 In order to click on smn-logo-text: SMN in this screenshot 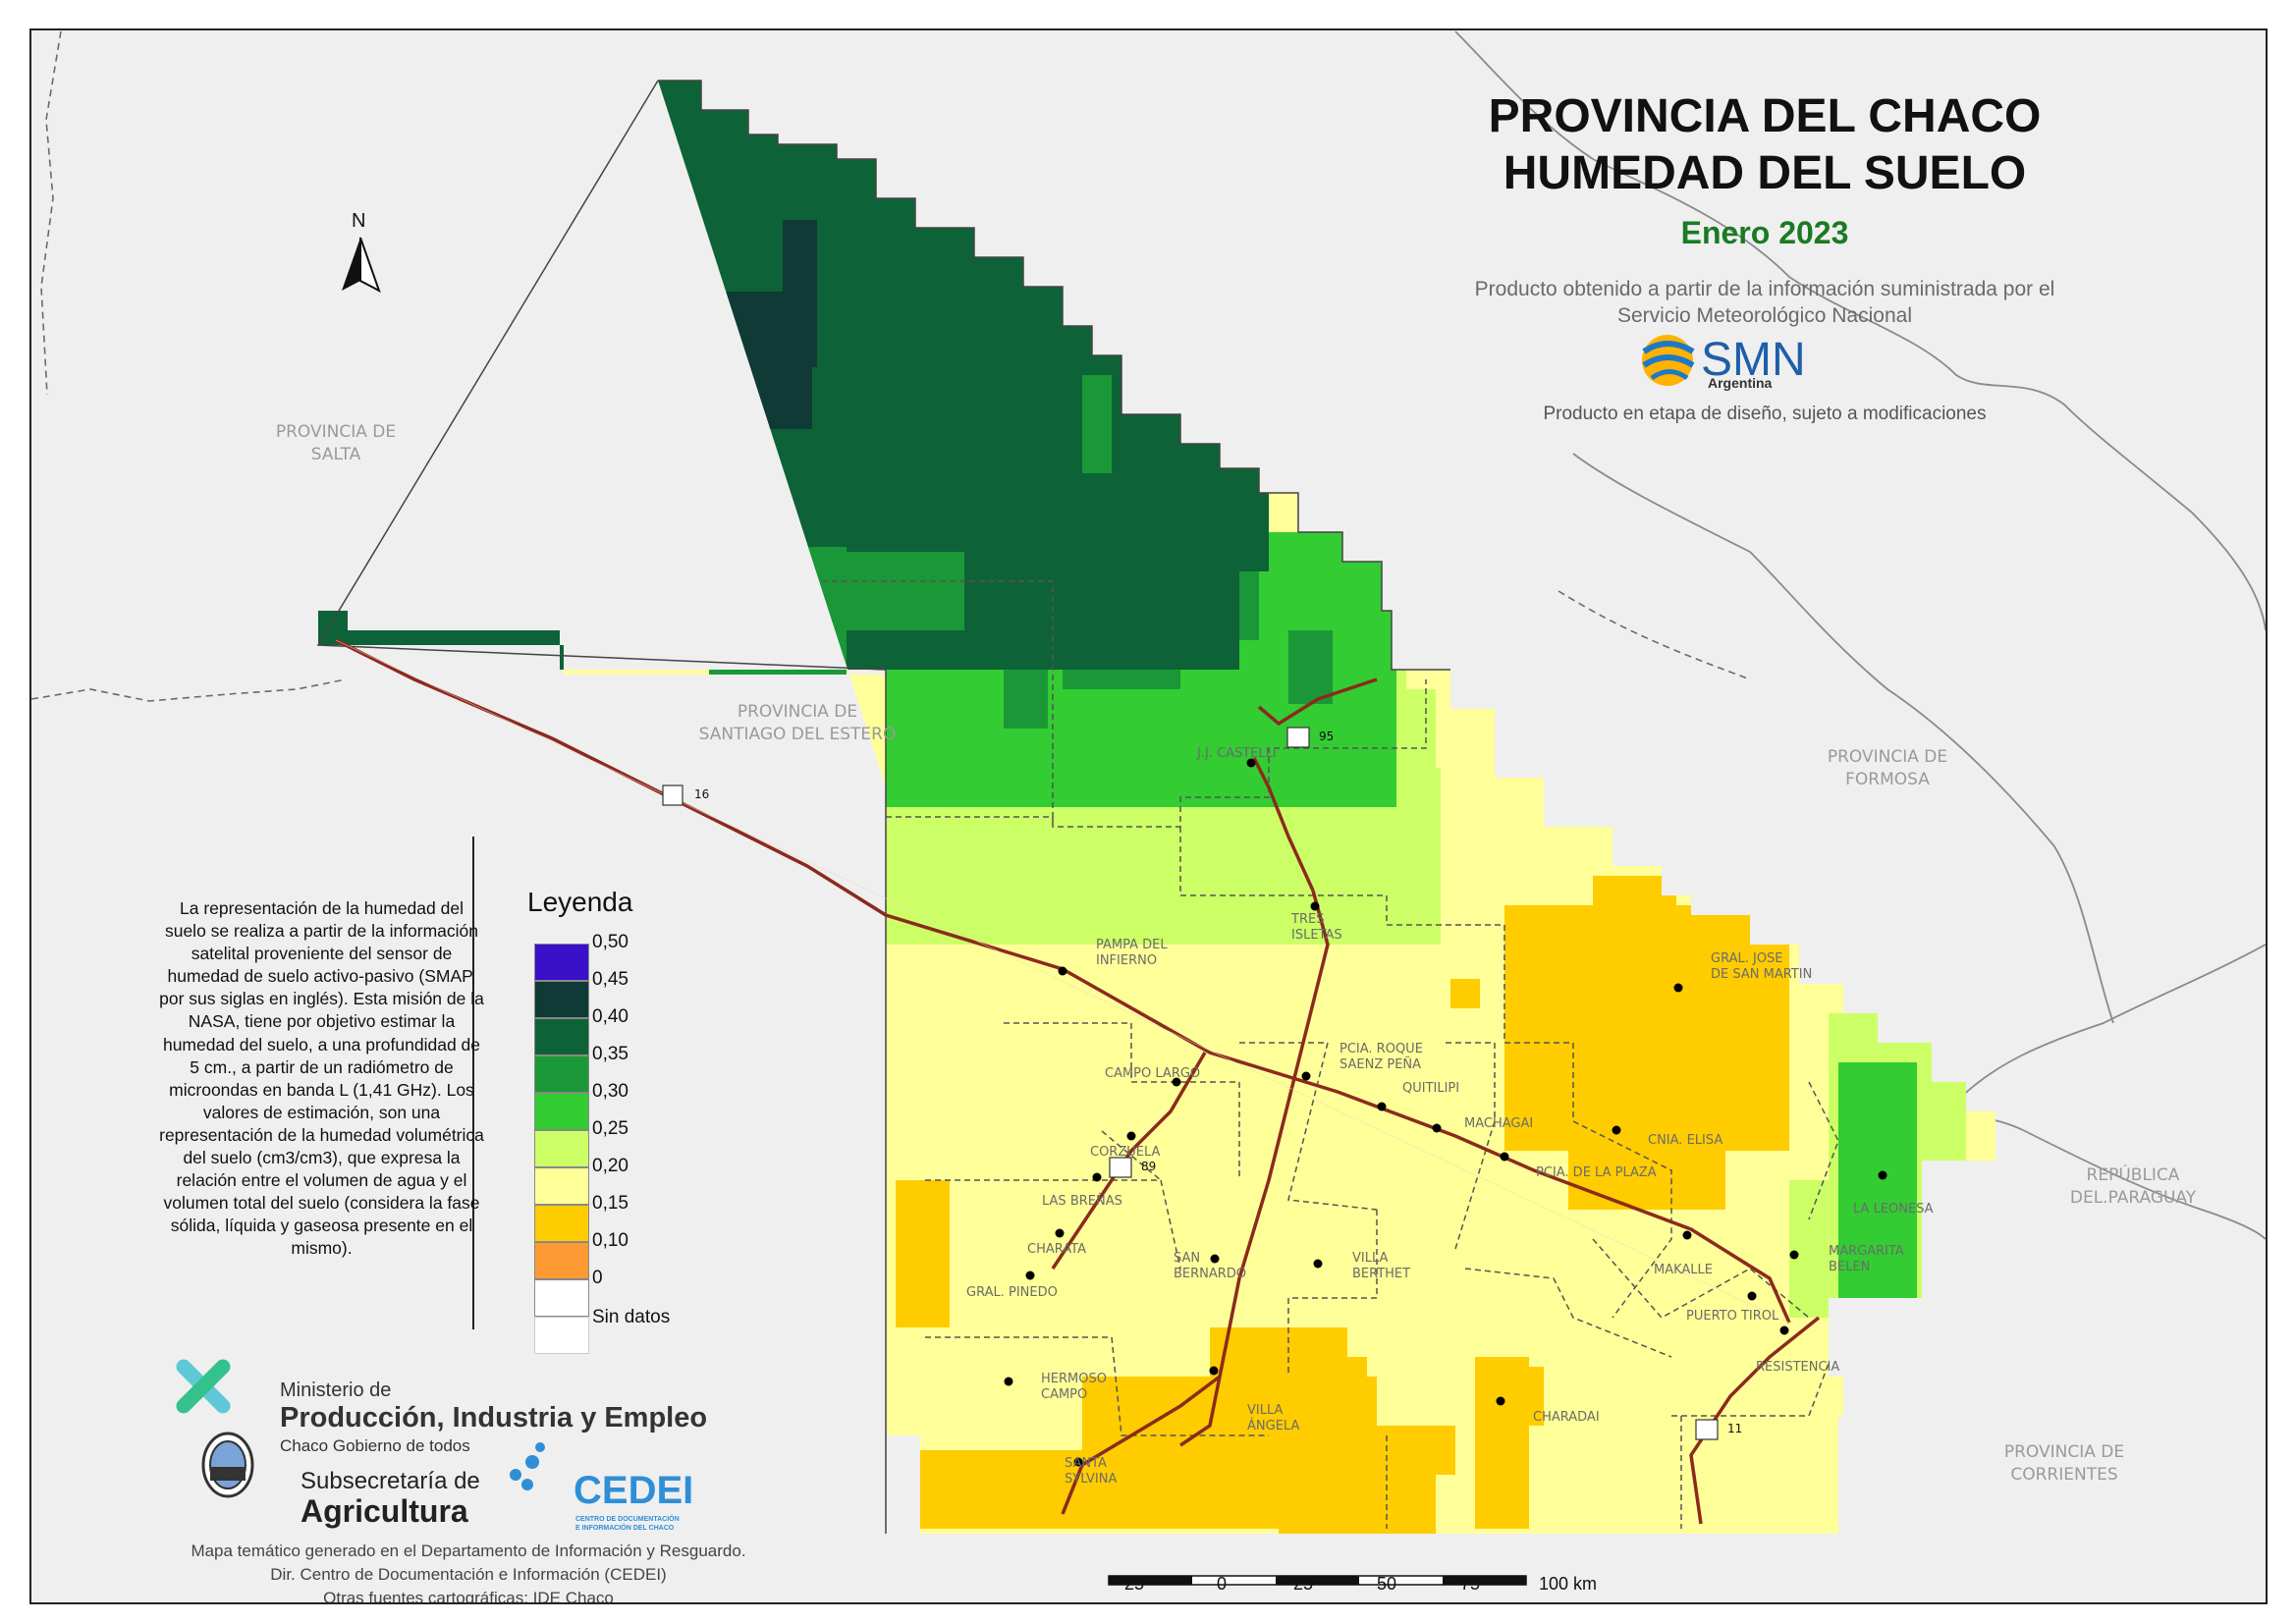, I will do `click(1753, 360)`.